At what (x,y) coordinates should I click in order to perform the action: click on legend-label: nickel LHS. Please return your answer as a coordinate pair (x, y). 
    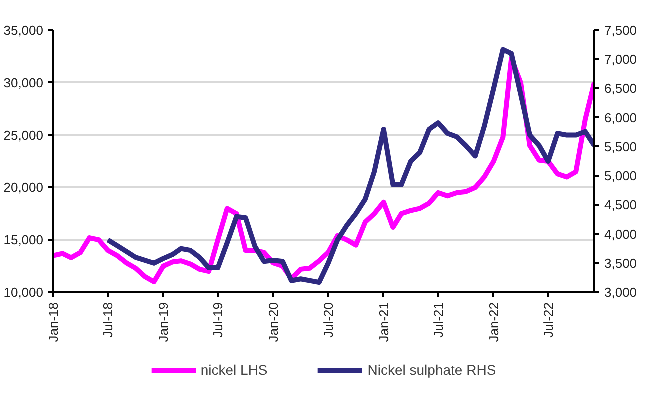
    Looking at the image, I should click on (234, 370).